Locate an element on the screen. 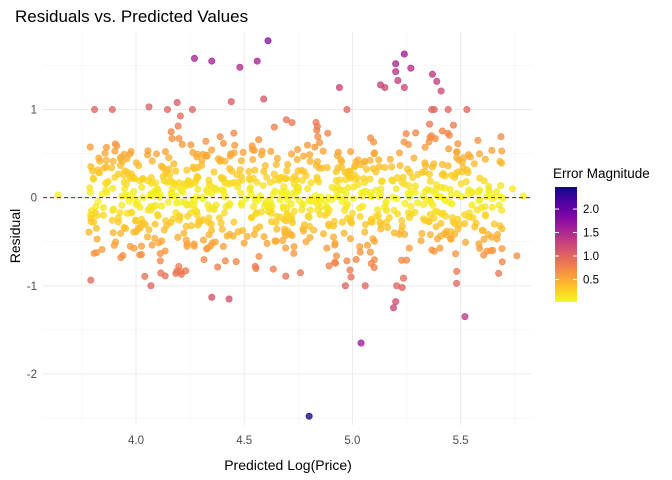  legend-tick-label: 2.0 is located at coordinates (591, 210).